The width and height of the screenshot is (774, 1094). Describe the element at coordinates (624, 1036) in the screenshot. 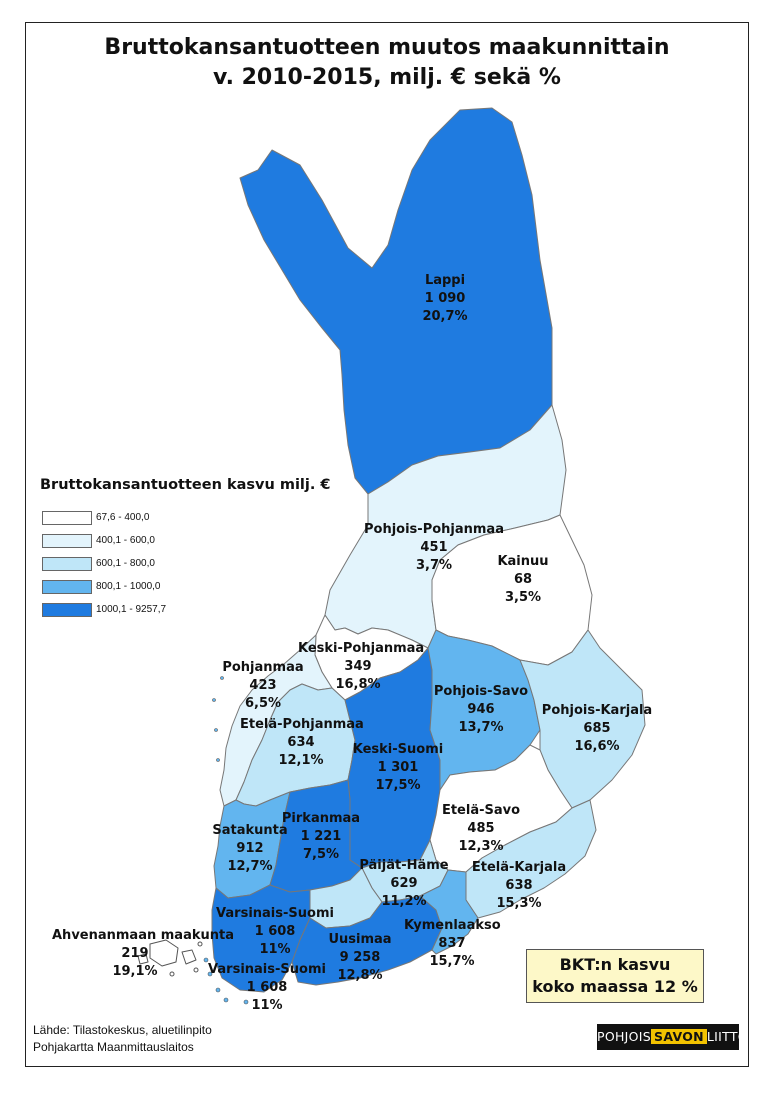

I see `logo-part1: POHJOIS` at that location.